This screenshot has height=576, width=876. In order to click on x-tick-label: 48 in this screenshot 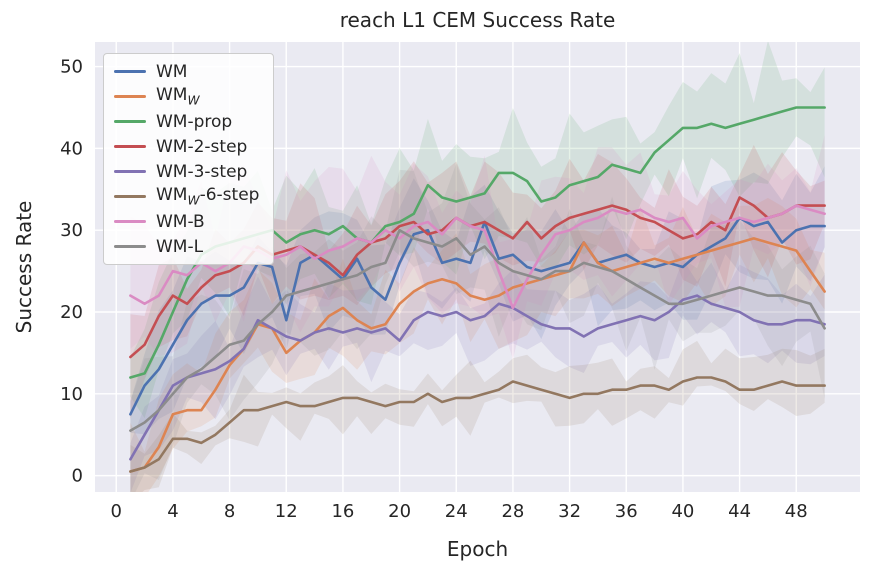, I will do `click(796, 511)`.